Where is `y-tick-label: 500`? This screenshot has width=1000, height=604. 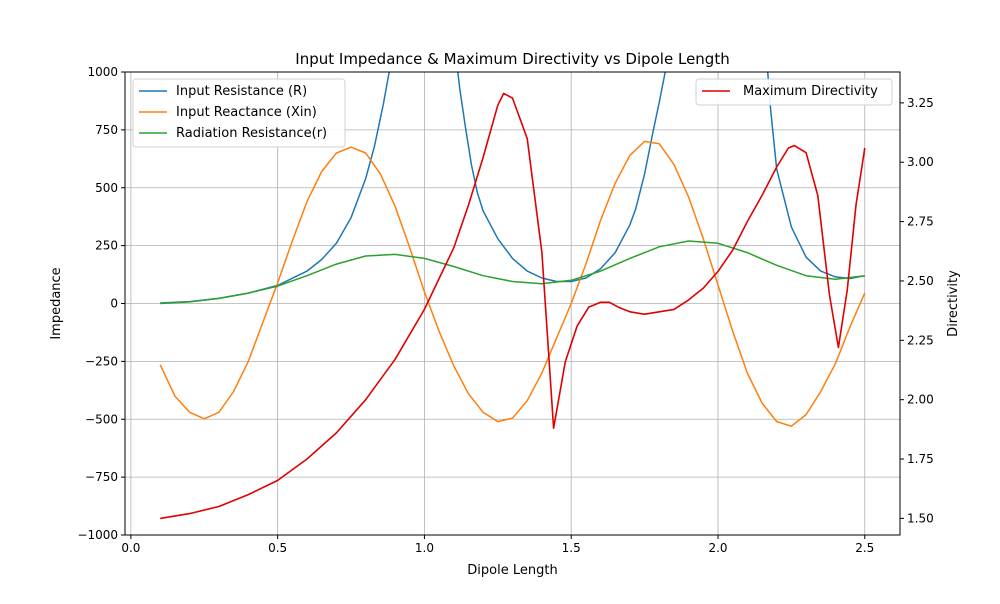 y-tick-label: 500 is located at coordinates (106, 188).